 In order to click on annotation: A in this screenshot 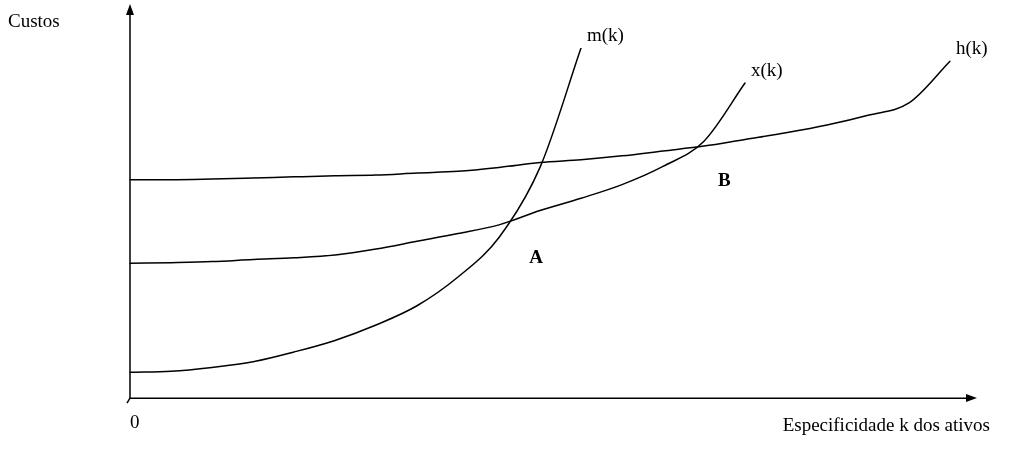, I will do `click(536, 257)`.